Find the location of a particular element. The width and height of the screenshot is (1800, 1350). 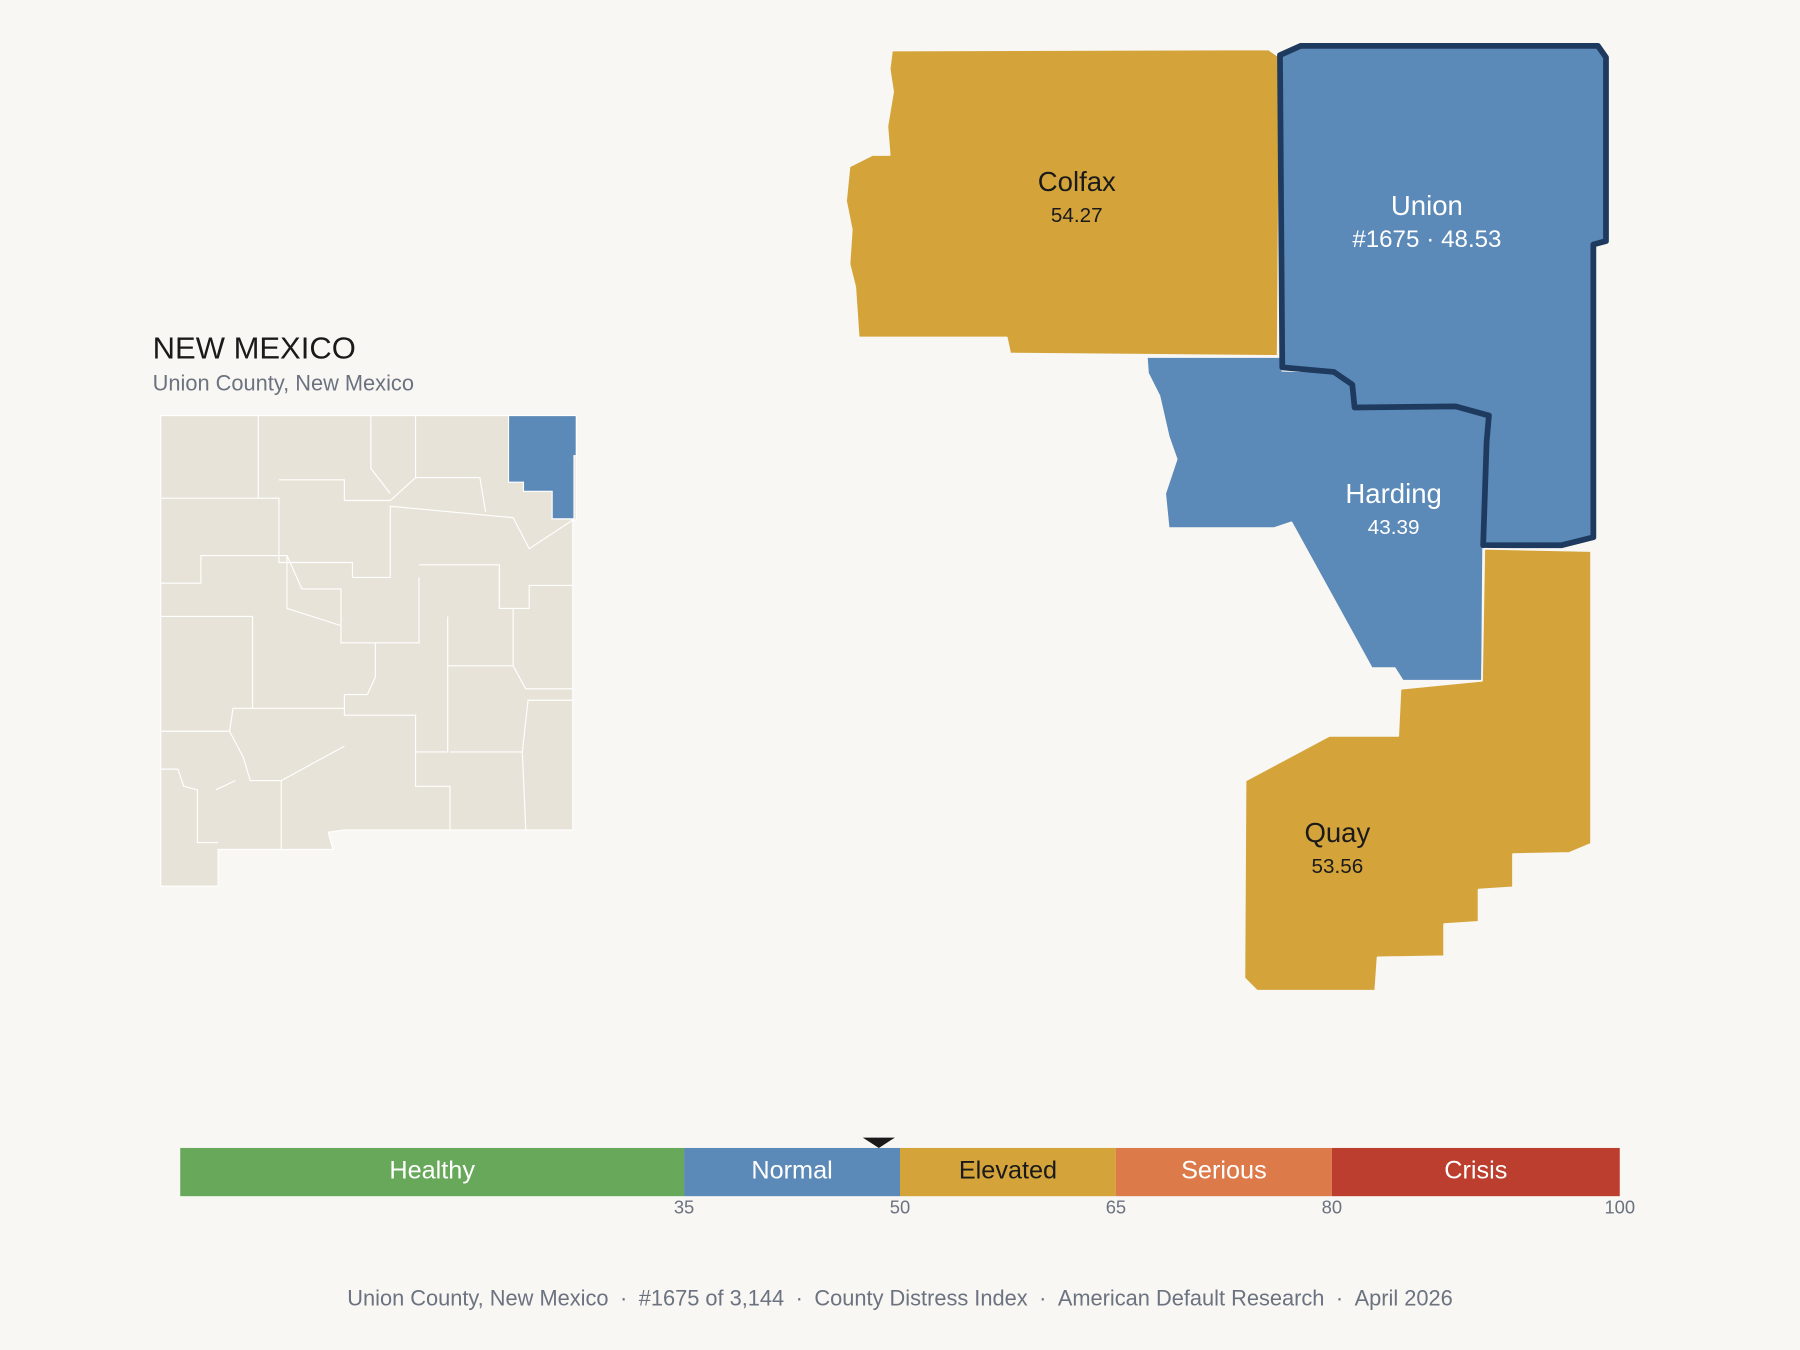

tick-label: 65 is located at coordinates (1116, 1207).